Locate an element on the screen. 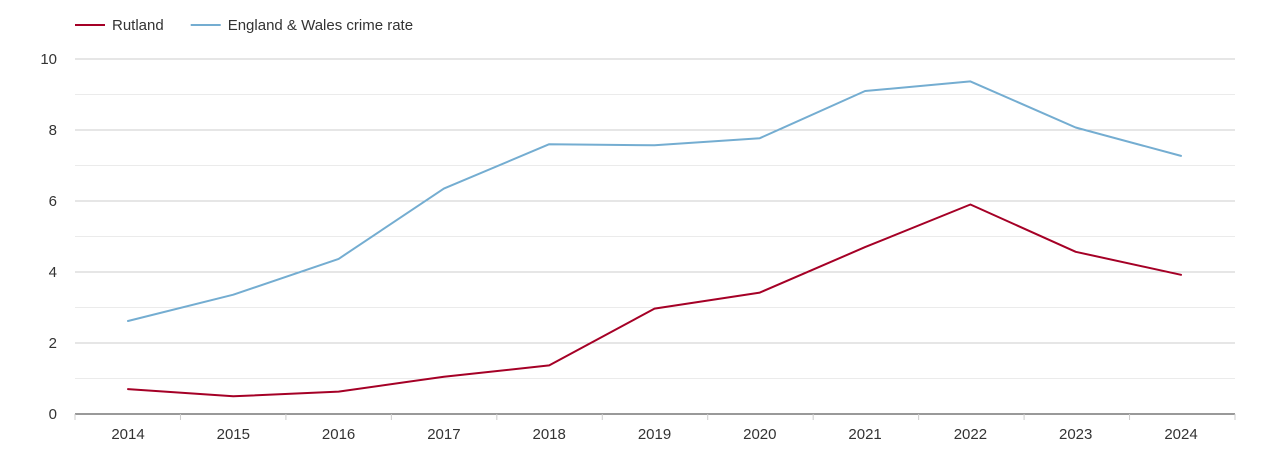  legend-label: England & Wales crime rate is located at coordinates (320, 25).